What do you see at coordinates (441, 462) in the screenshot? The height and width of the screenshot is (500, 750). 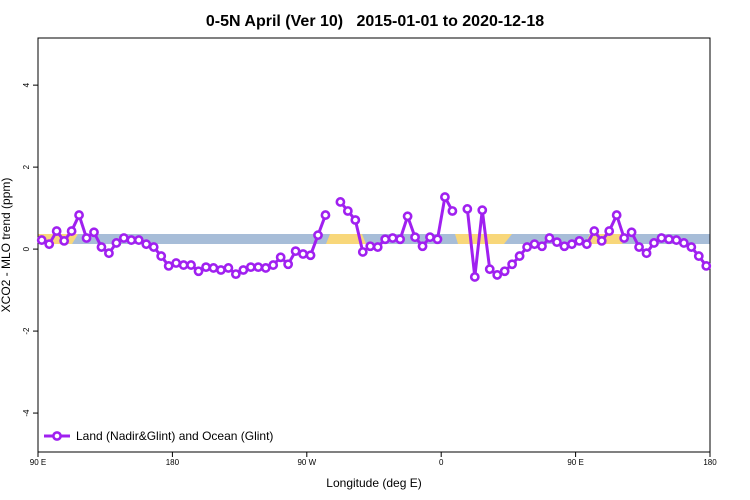 I see `x-tick-label: 0` at bounding box center [441, 462].